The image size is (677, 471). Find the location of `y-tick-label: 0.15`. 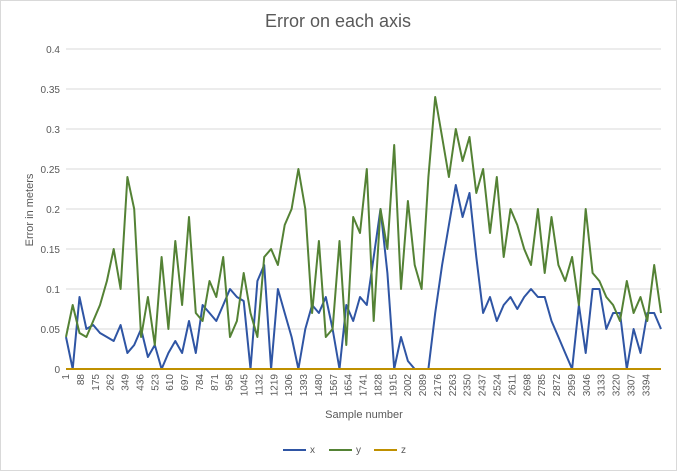

y-tick-label: 0.15 is located at coordinates (51, 250).